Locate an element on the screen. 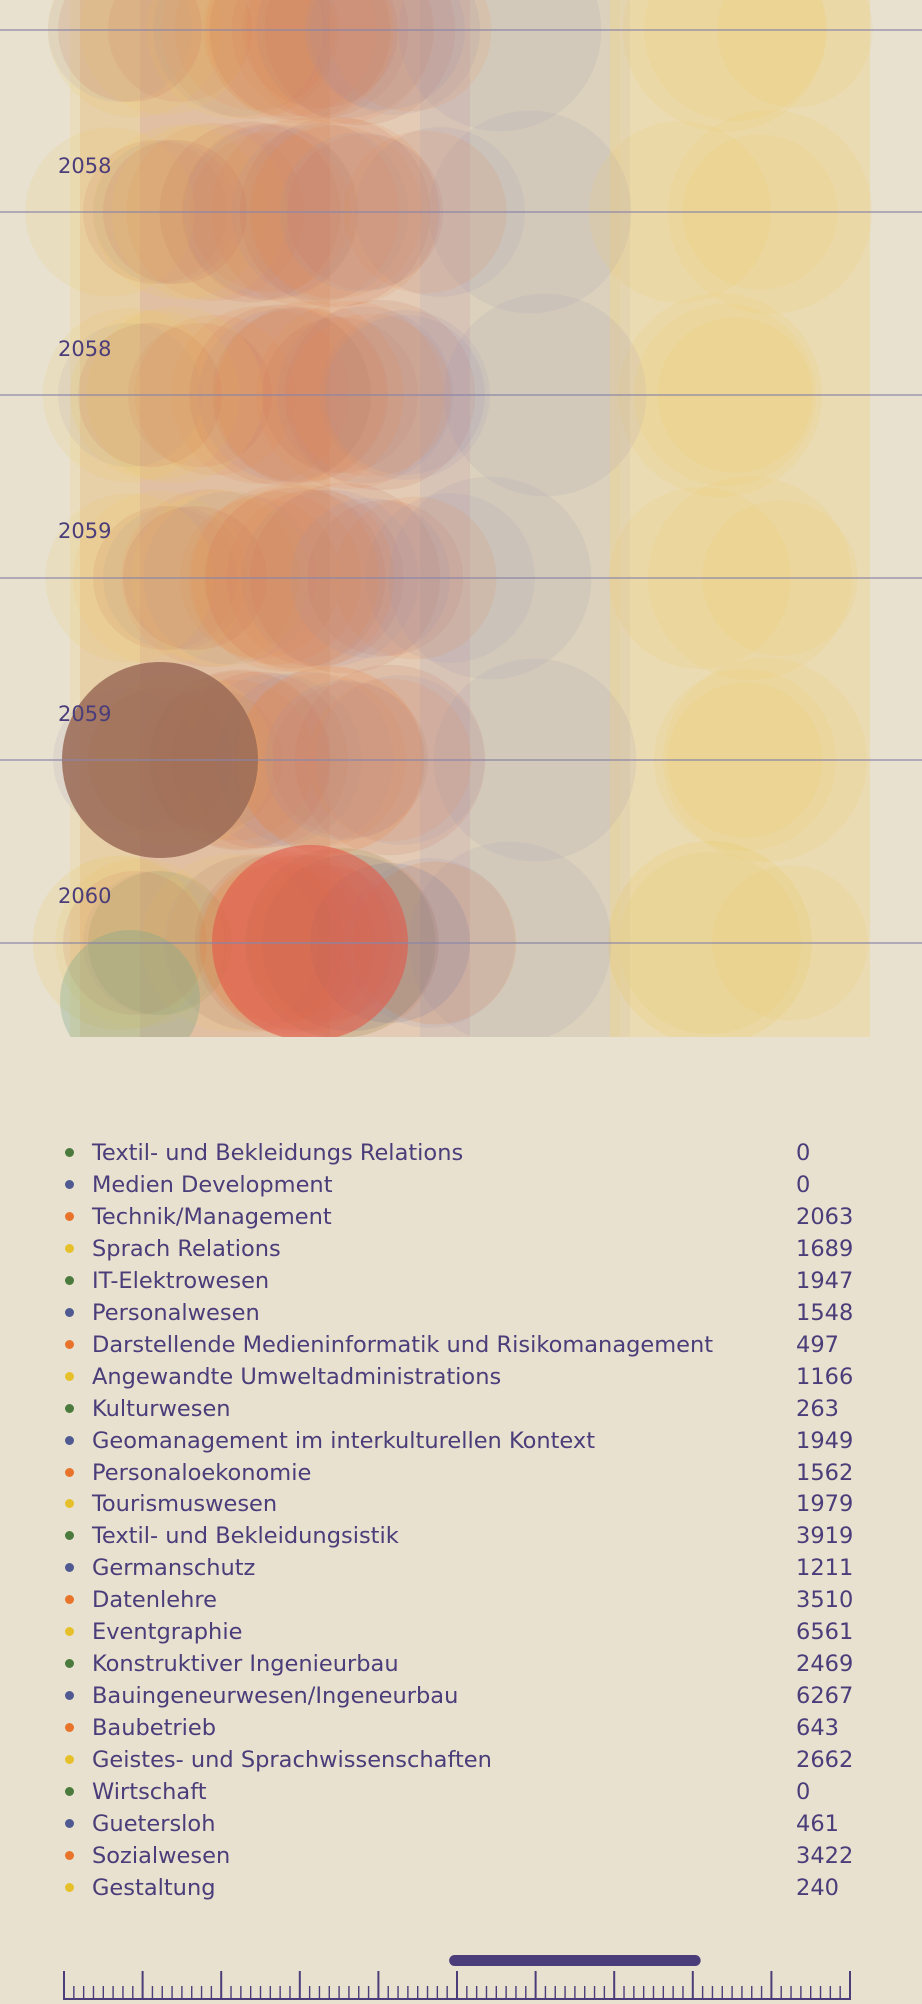  year-label-4: 2060 is located at coordinates (85, 896).